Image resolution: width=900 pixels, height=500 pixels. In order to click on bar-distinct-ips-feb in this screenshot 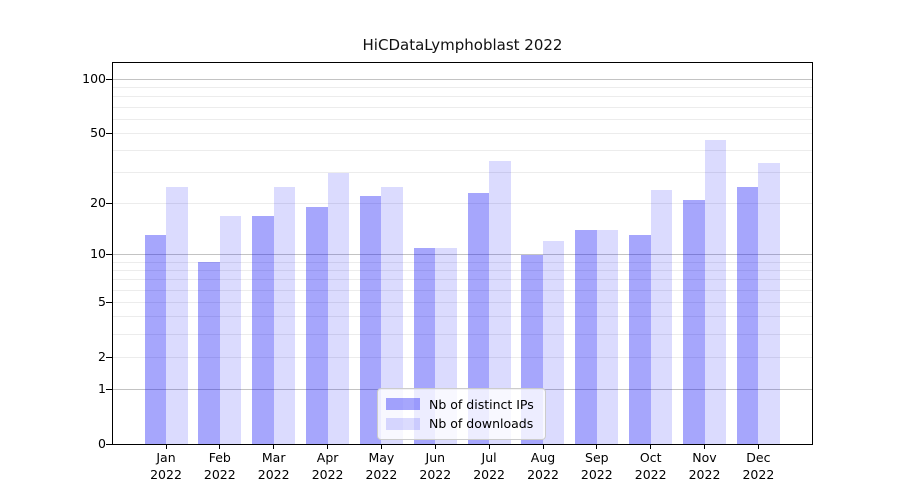, I will do `click(209, 353)`.